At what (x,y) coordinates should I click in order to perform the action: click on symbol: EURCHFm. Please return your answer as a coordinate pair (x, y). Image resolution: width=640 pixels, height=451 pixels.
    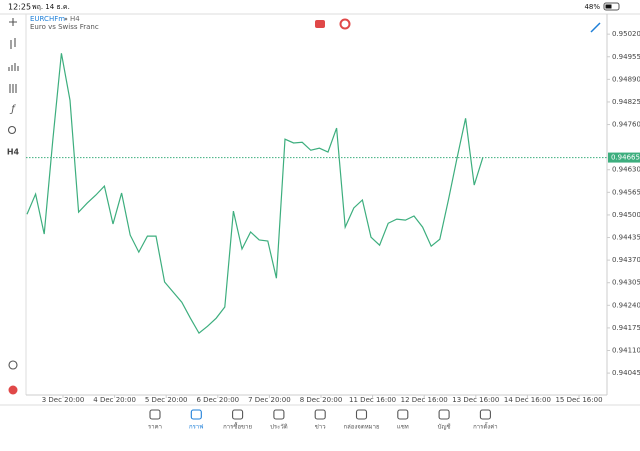
    Looking at the image, I should click on (47, 19).